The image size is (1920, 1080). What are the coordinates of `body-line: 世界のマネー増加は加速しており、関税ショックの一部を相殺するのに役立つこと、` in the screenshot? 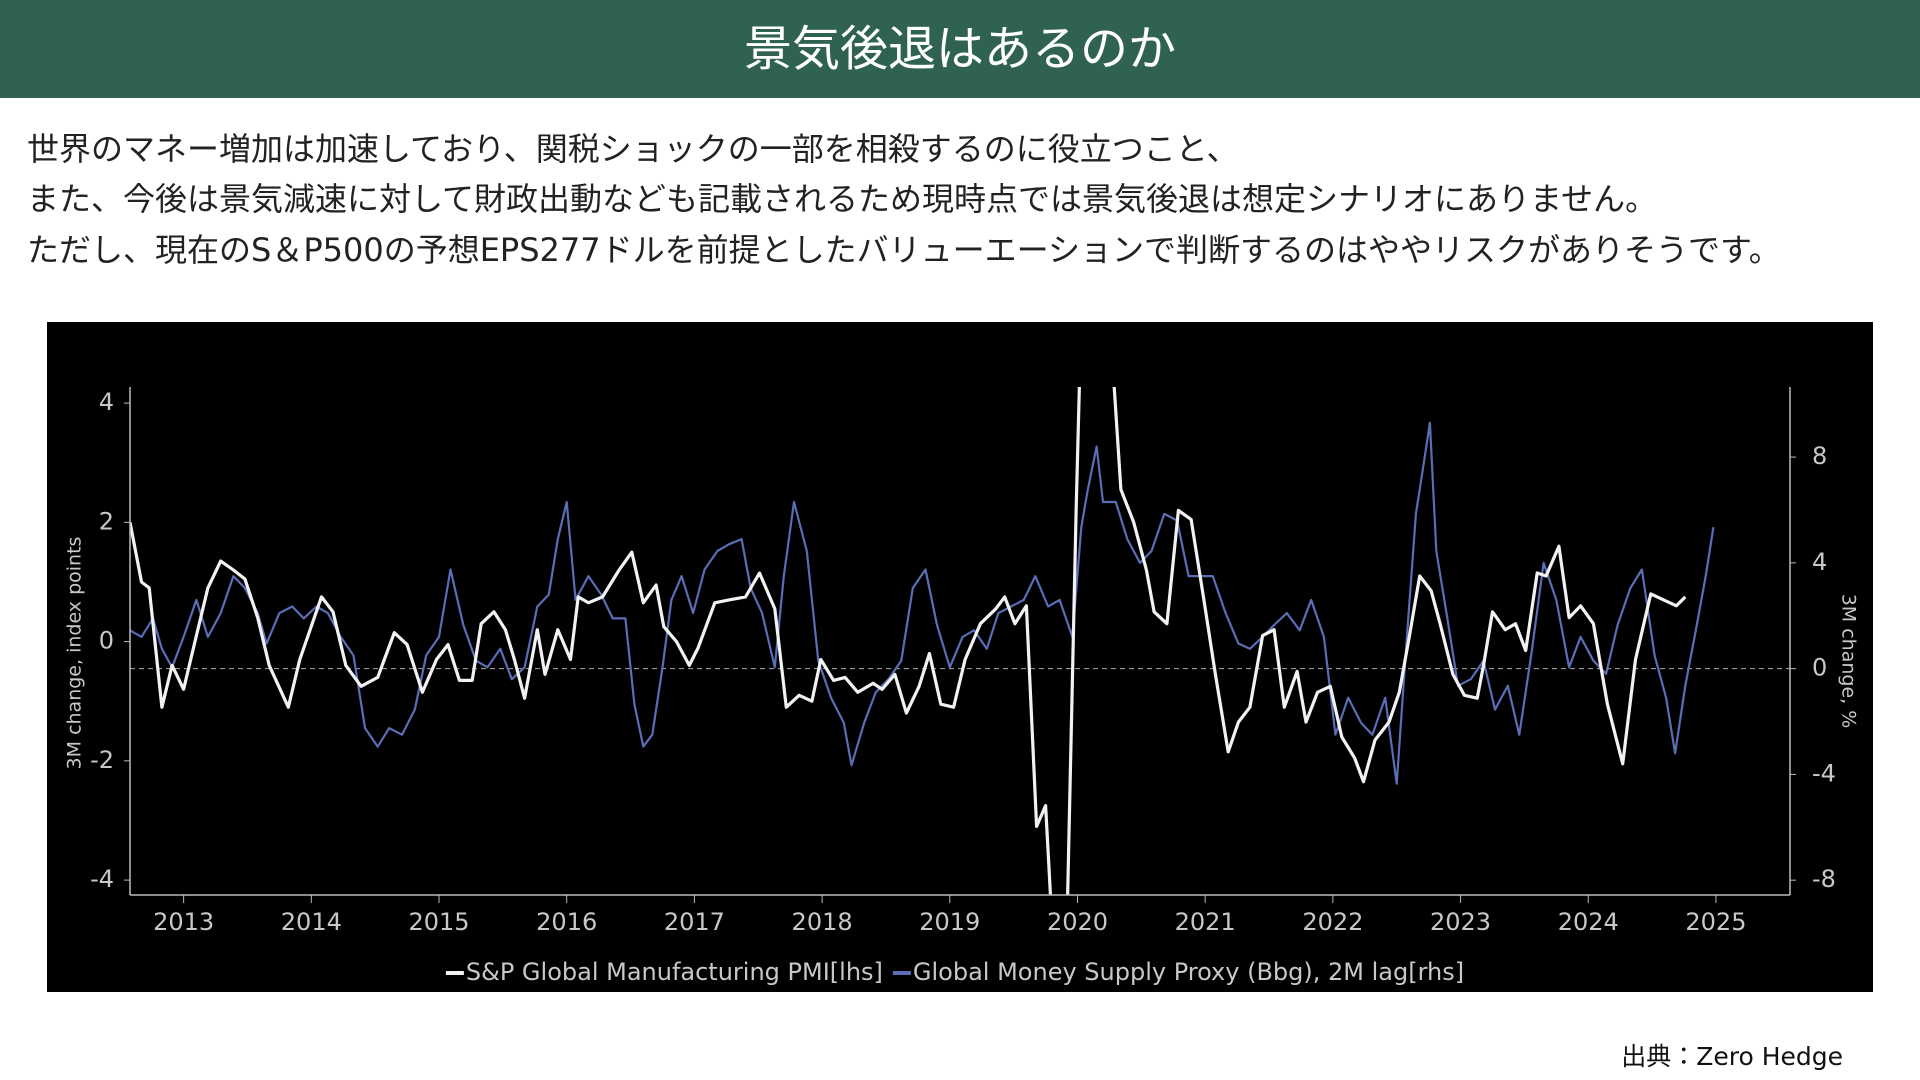 It's located at (633, 149).